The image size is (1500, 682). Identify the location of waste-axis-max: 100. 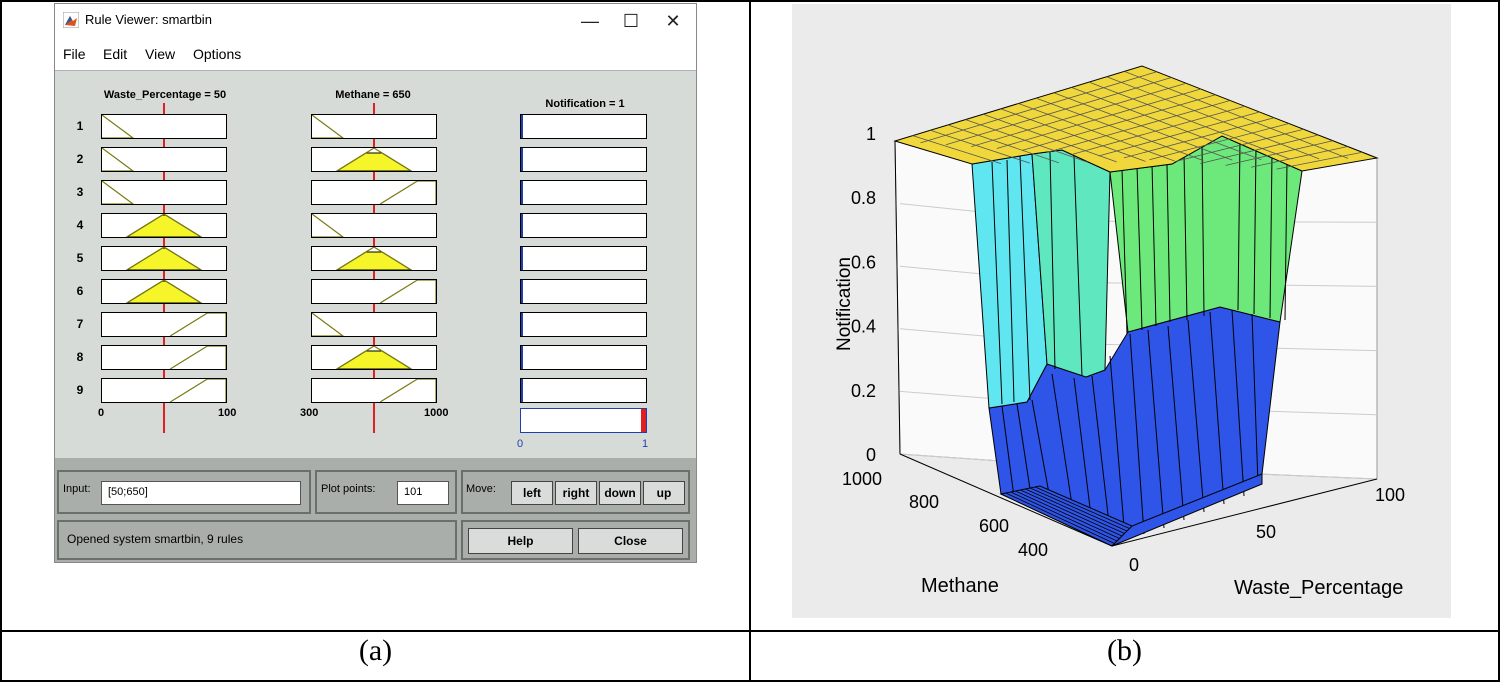
(227, 413).